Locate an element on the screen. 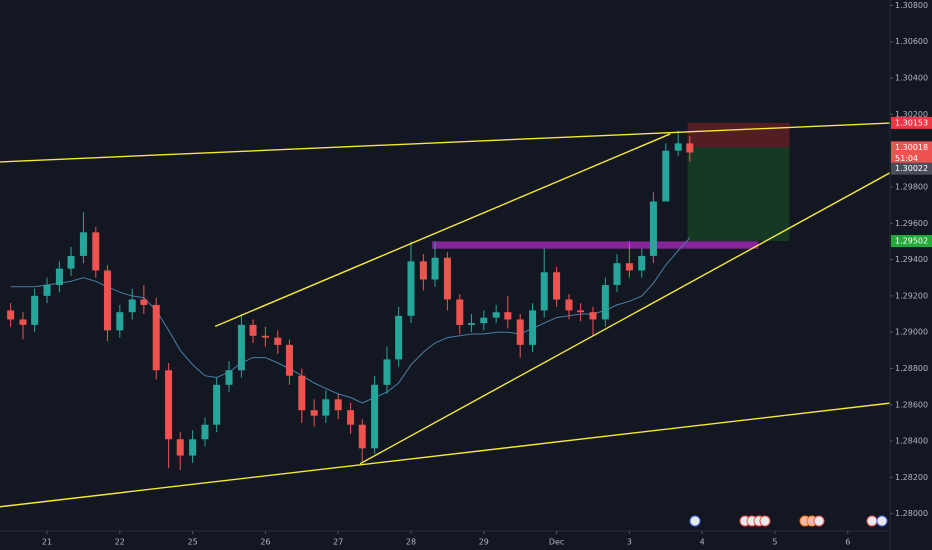 The height and width of the screenshot is (550, 932). x-tick-label: 26 is located at coordinates (265, 542).